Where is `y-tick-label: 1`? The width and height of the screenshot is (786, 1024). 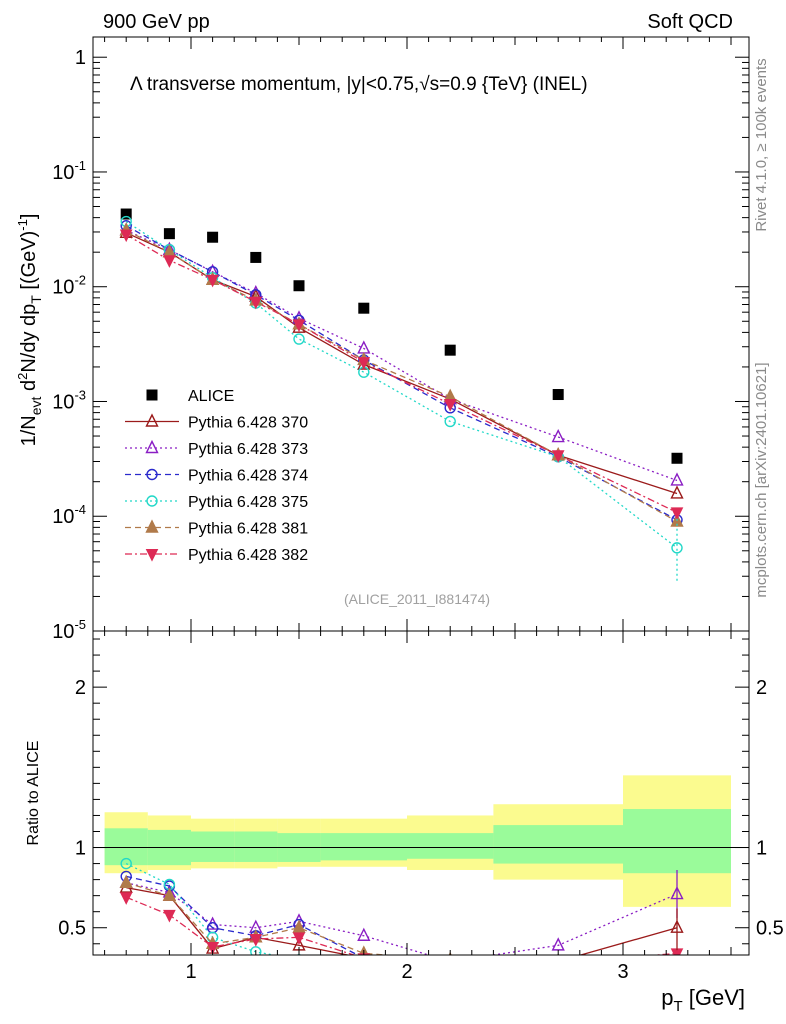
y-tick-label: 1 is located at coordinates (80, 58).